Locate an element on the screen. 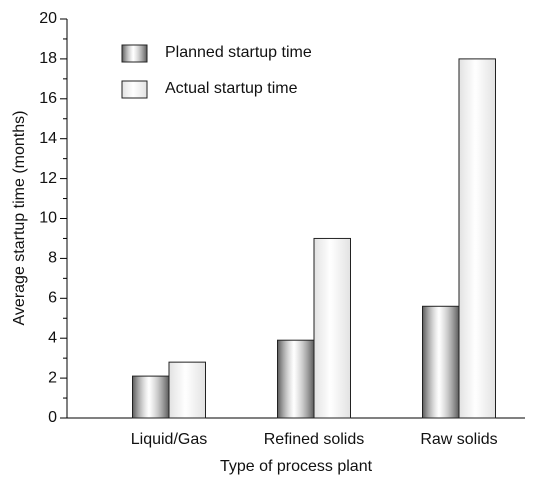 Image resolution: width=541 pixels, height=483 pixels. y-tick-label: 16 is located at coordinates (48, 98).